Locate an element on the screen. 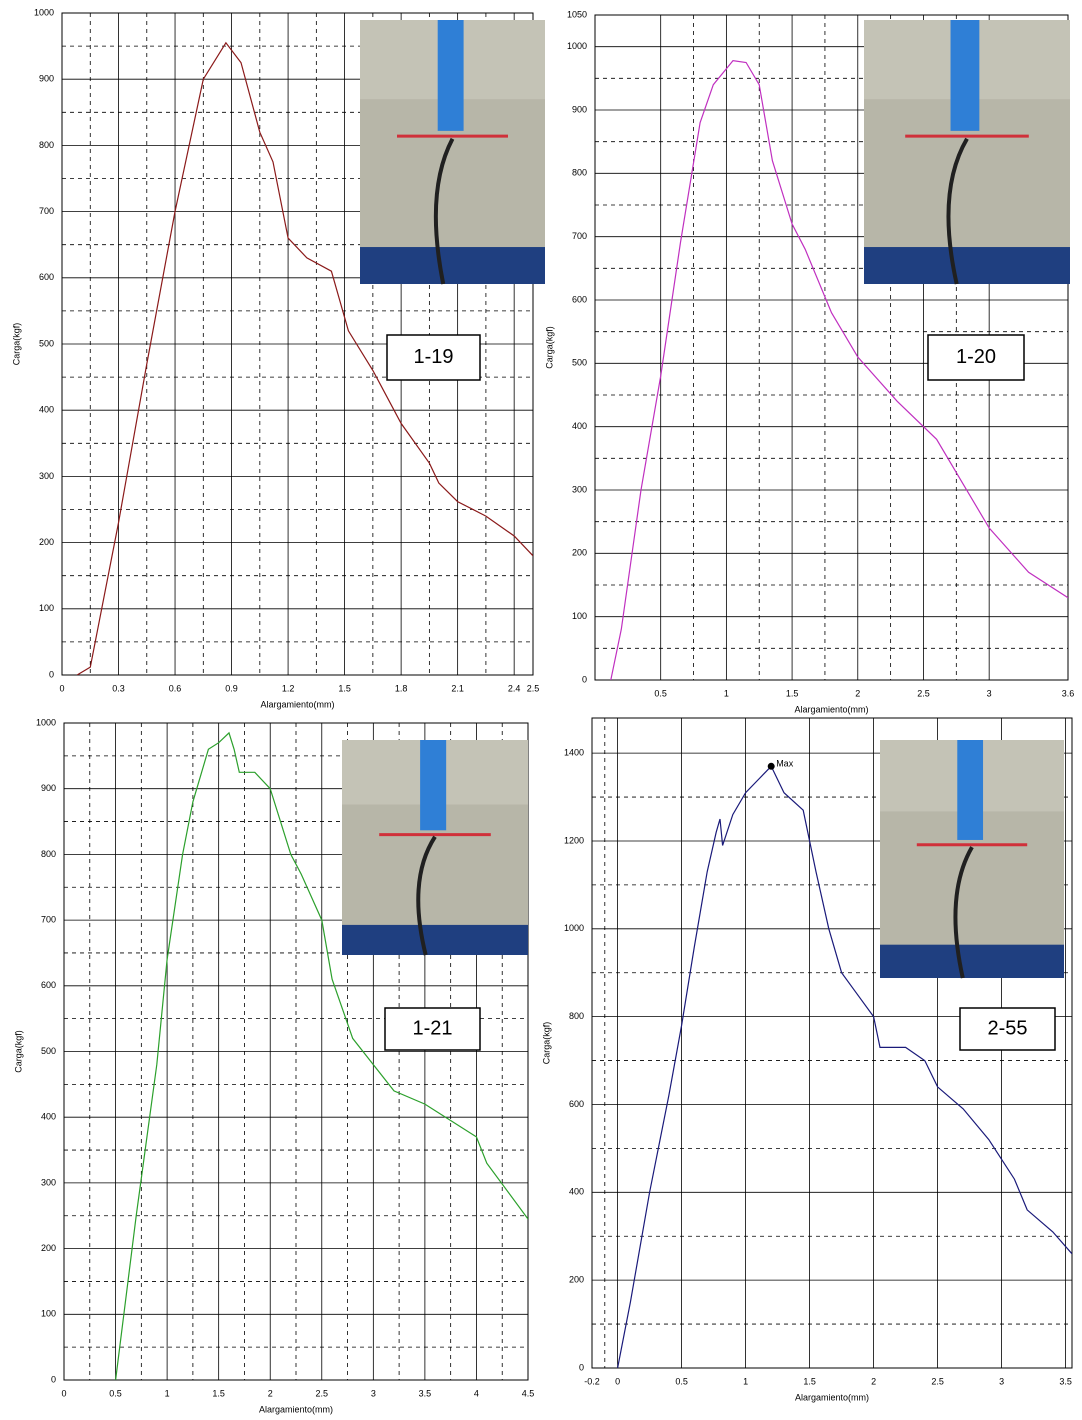  specimen-label: 1-20 is located at coordinates (976, 357).